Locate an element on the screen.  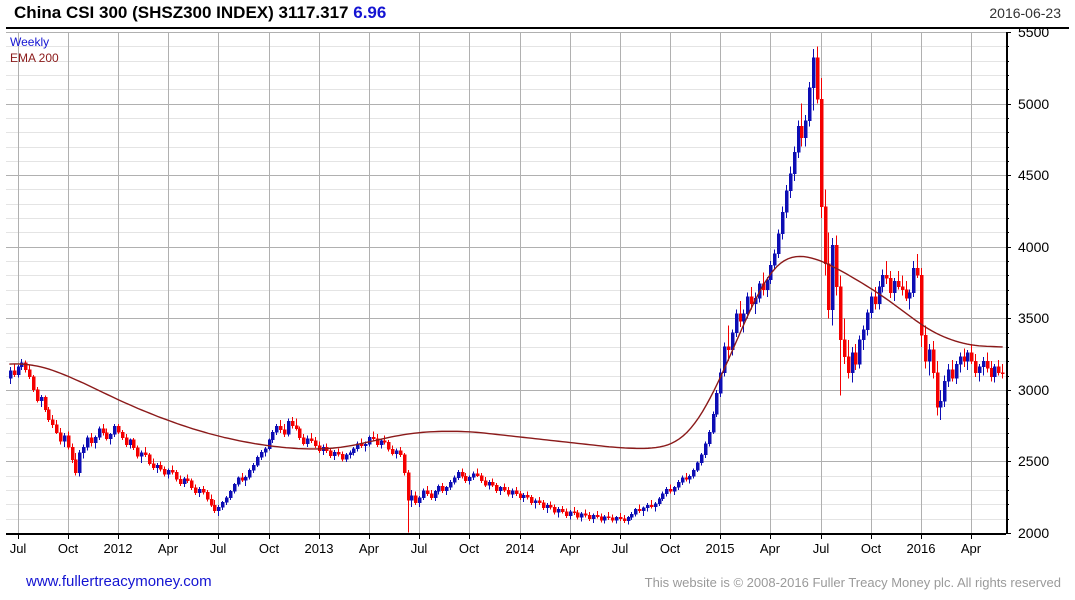
y-tick-label: 3000 is located at coordinates (1034, 390).